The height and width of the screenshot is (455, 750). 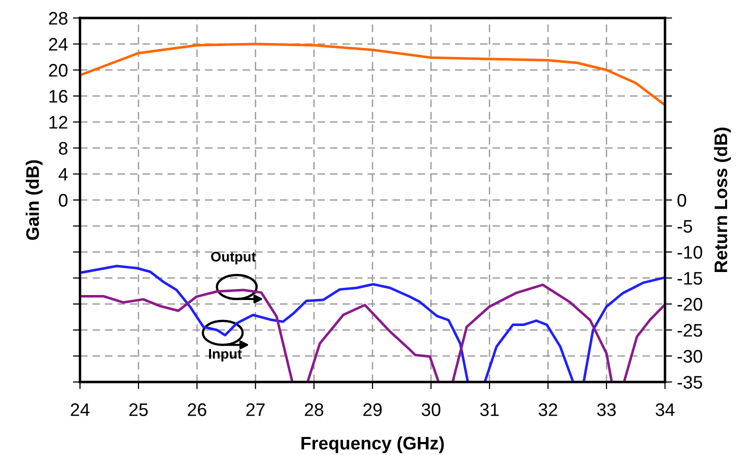 I want to click on y-tick-label: 0, so click(x=63, y=200).